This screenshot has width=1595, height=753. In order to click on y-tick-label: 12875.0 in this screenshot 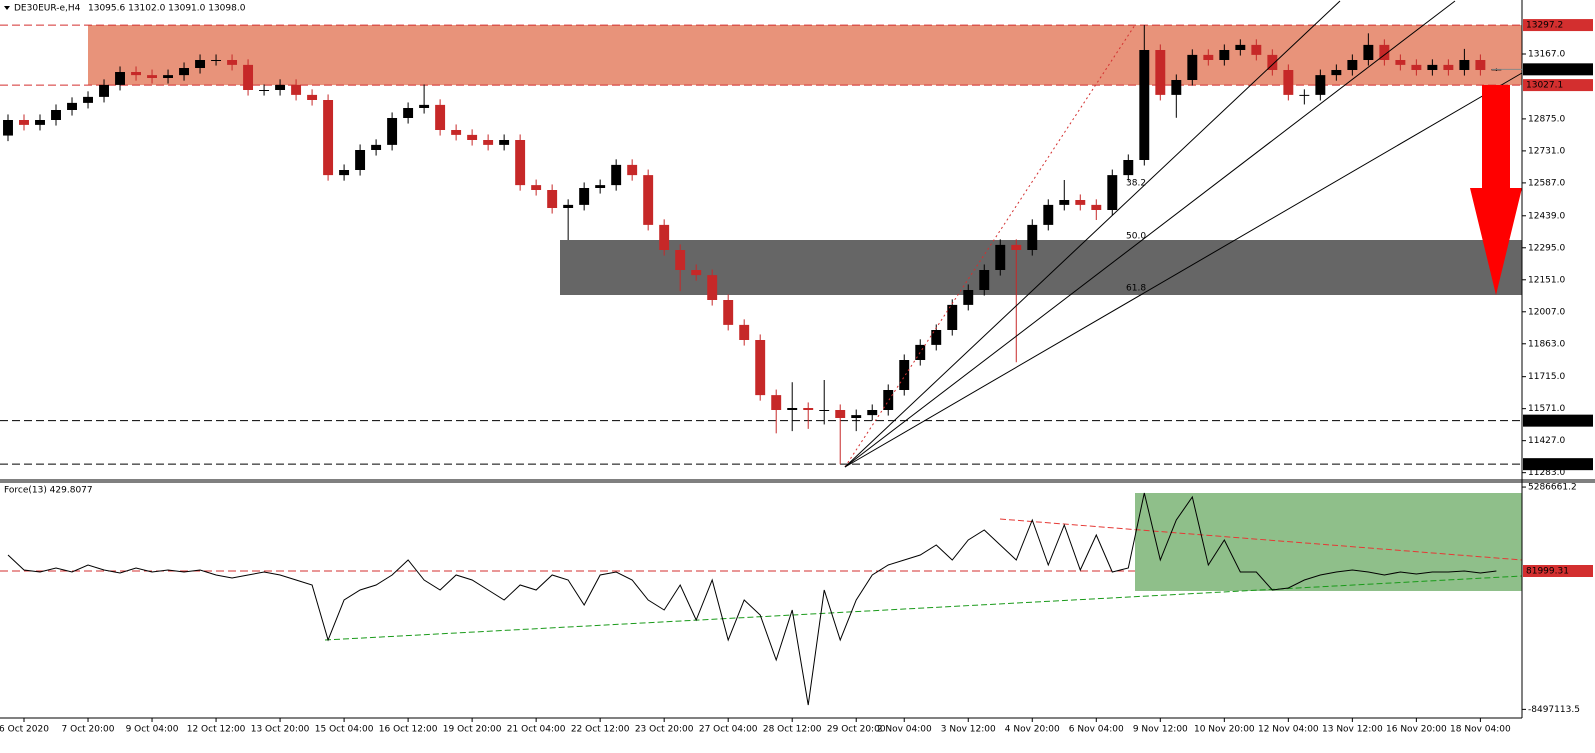, I will do `click(1546, 119)`.